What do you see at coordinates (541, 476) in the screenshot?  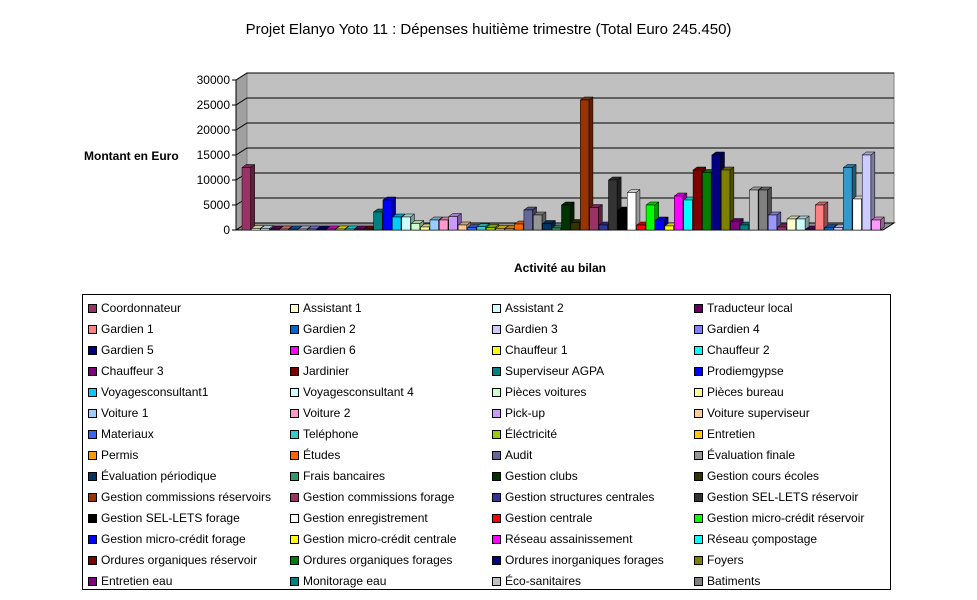 I see `legend-label: Gestion clubs` at bounding box center [541, 476].